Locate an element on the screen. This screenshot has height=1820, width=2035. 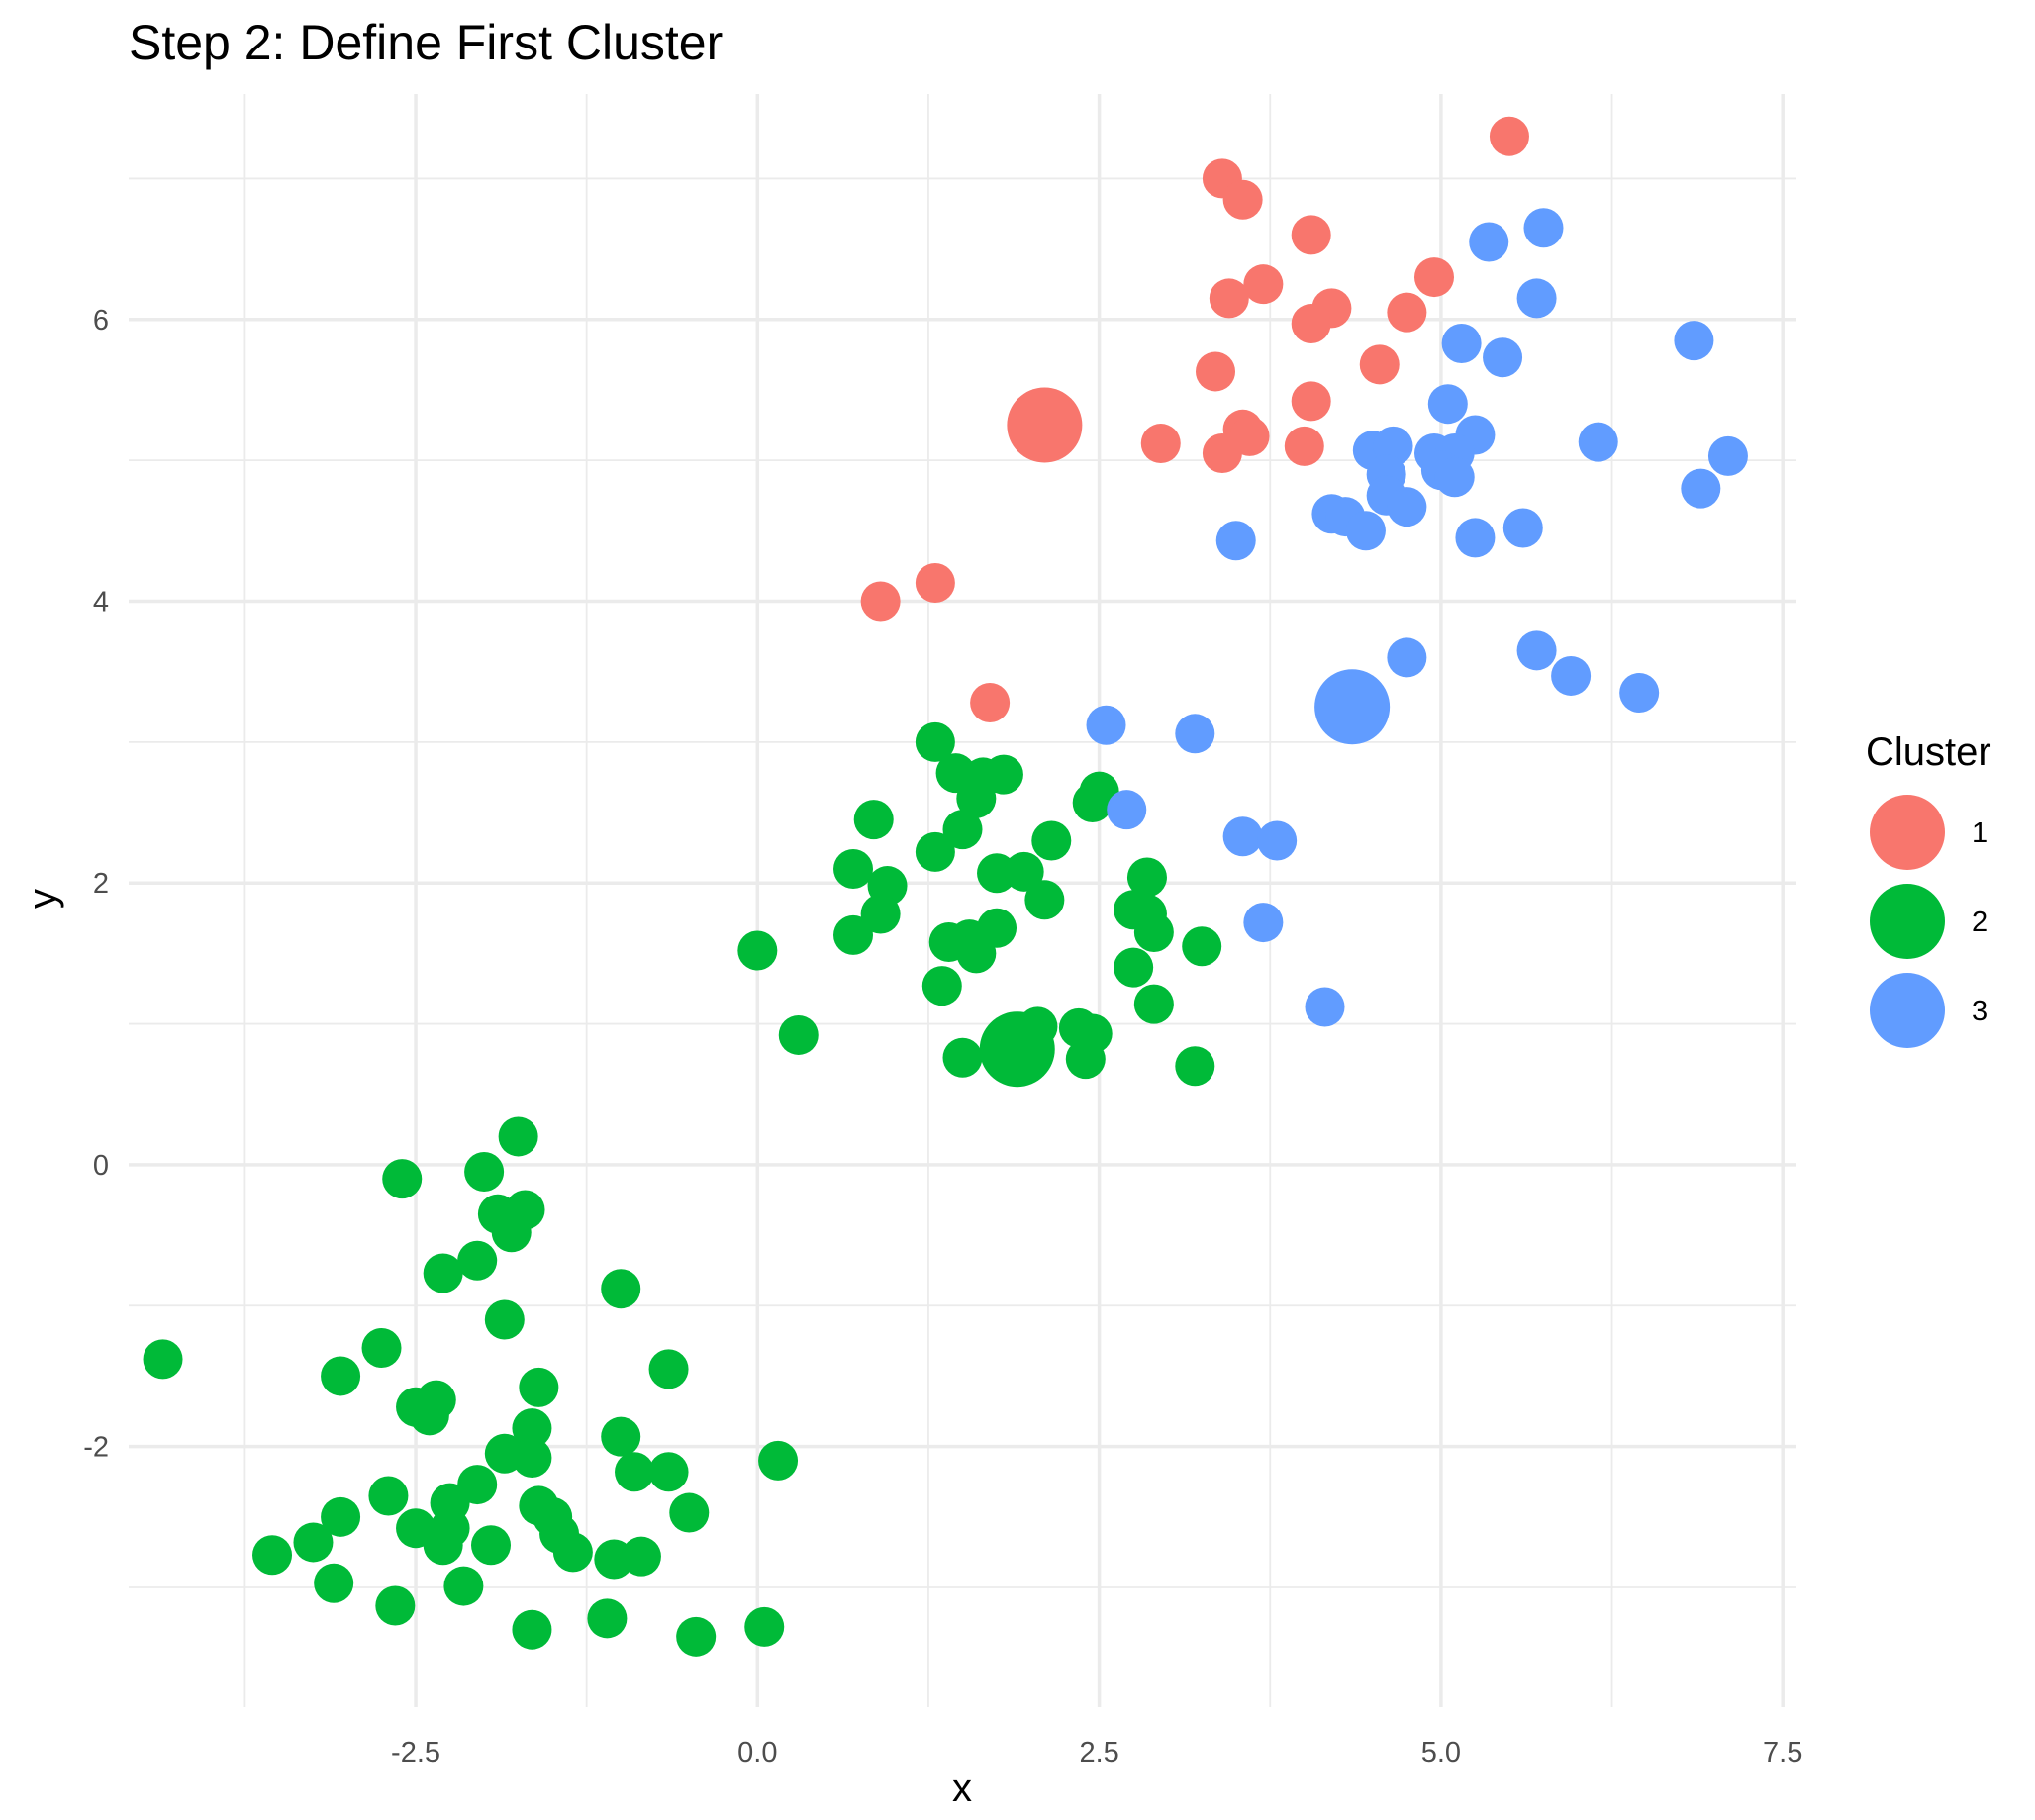
legend-entries: 1 2 3 is located at coordinates (1929, 921).